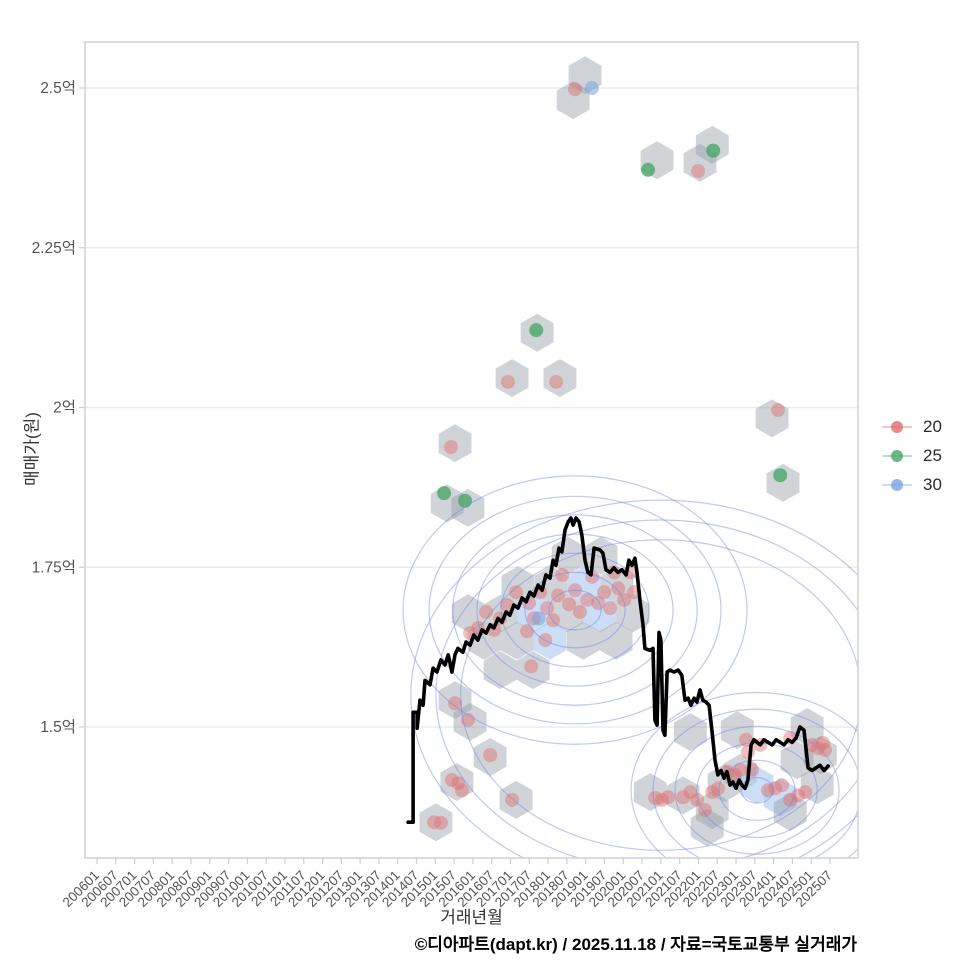 This screenshot has width=960, height=960. I want to click on legend-marker-20-icon, so click(897, 427).